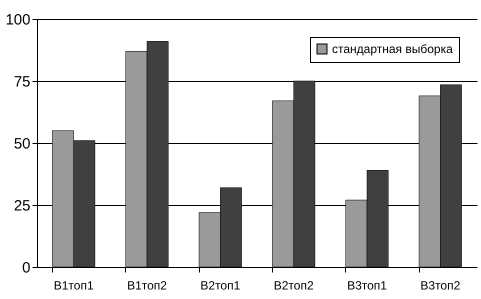 This screenshot has height=299, width=481. Describe the element at coordinates (220, 285) in the screenshot. I see `x-tick-label: В2топ1` at that location.